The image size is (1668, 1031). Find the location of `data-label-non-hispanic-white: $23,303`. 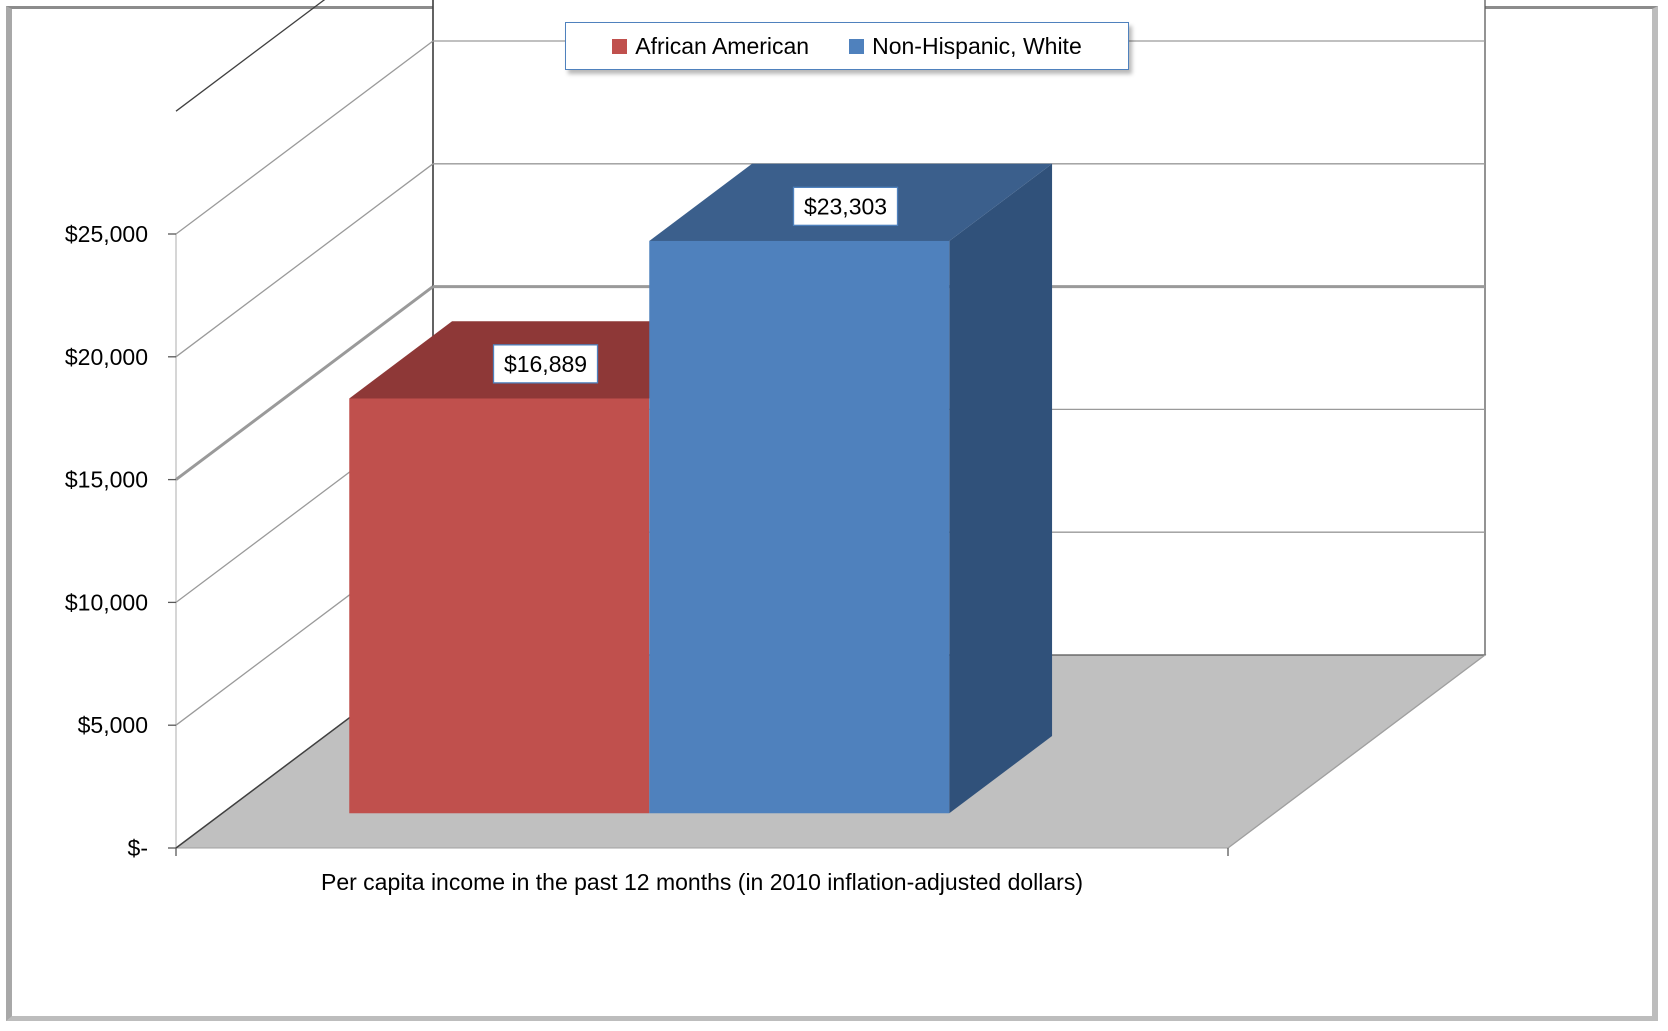

data-label-non-hispanic-white: $23,303 is located at coordinates (845, 206).